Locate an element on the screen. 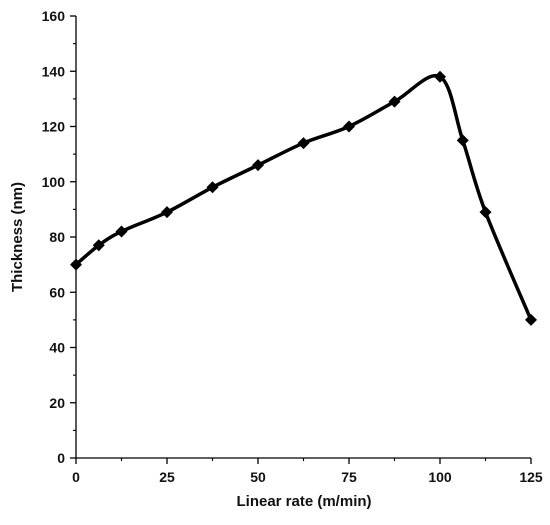 Image resolution: width=550 pixels, height=525 pixels. y-axis: 0 20 40 60 80 100 120 140 160 is located at coordinates (59, 237).